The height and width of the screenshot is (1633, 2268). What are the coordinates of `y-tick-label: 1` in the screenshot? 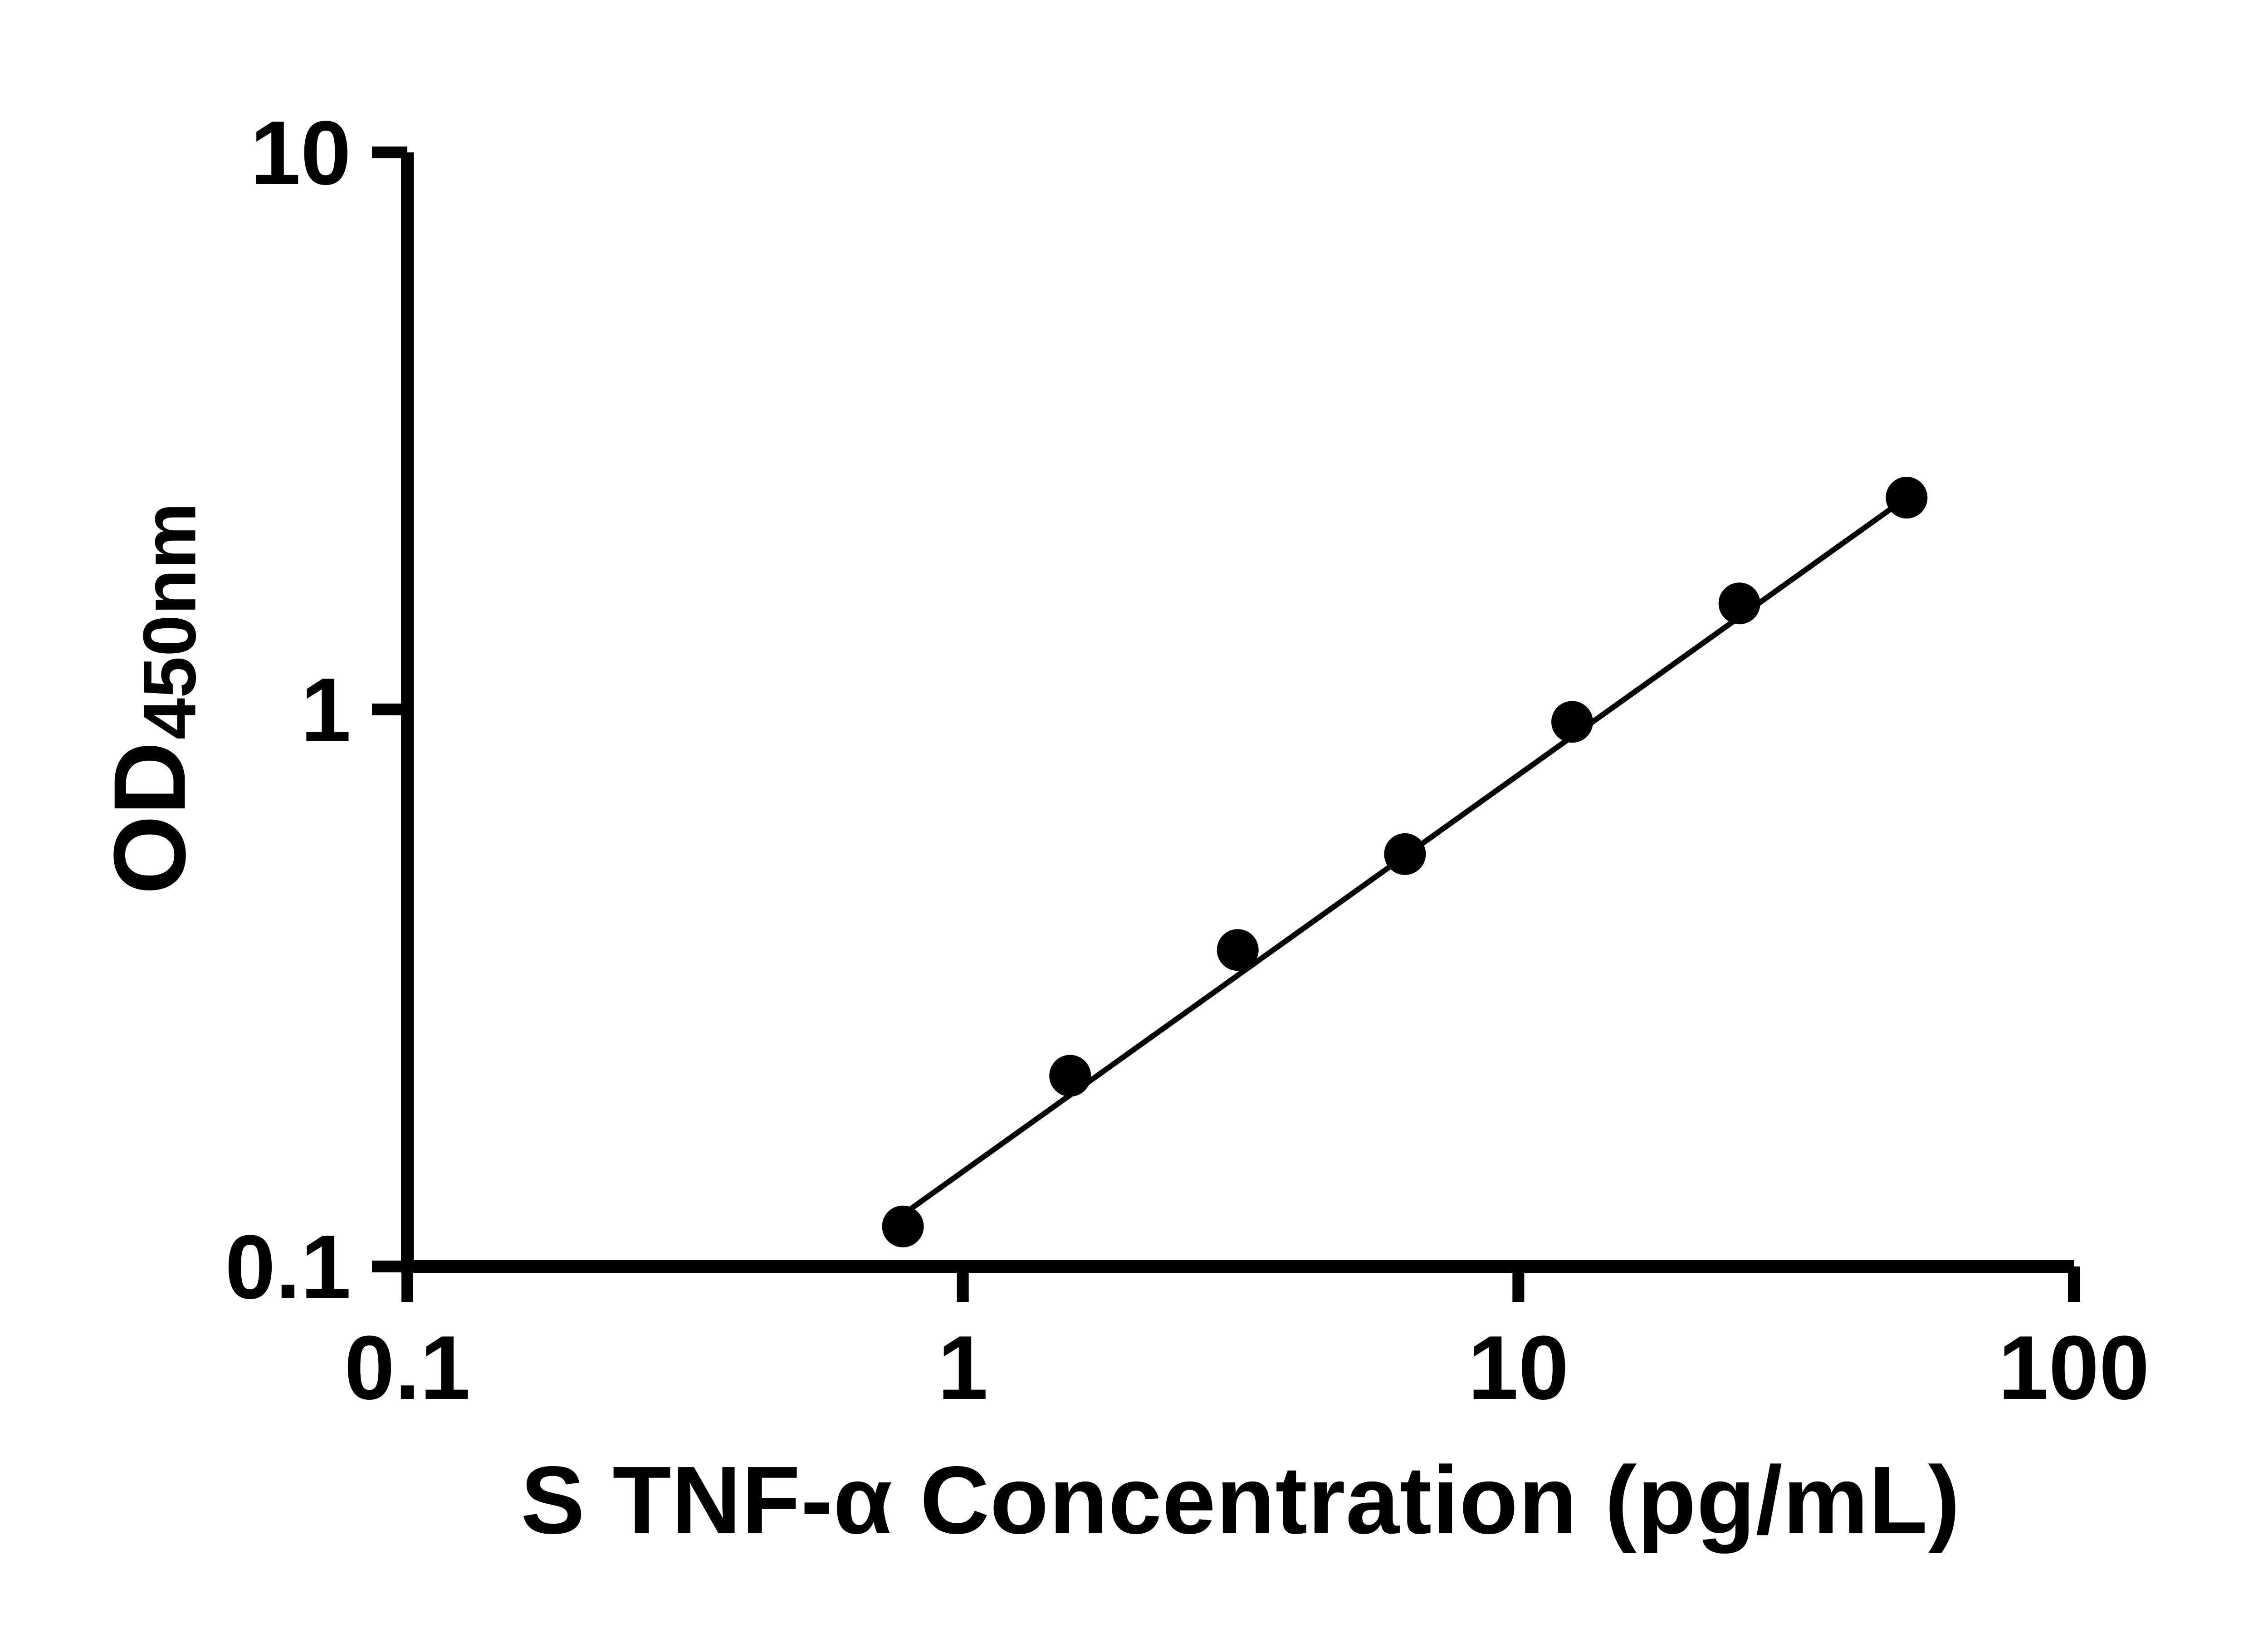 It's located at (326, 710).